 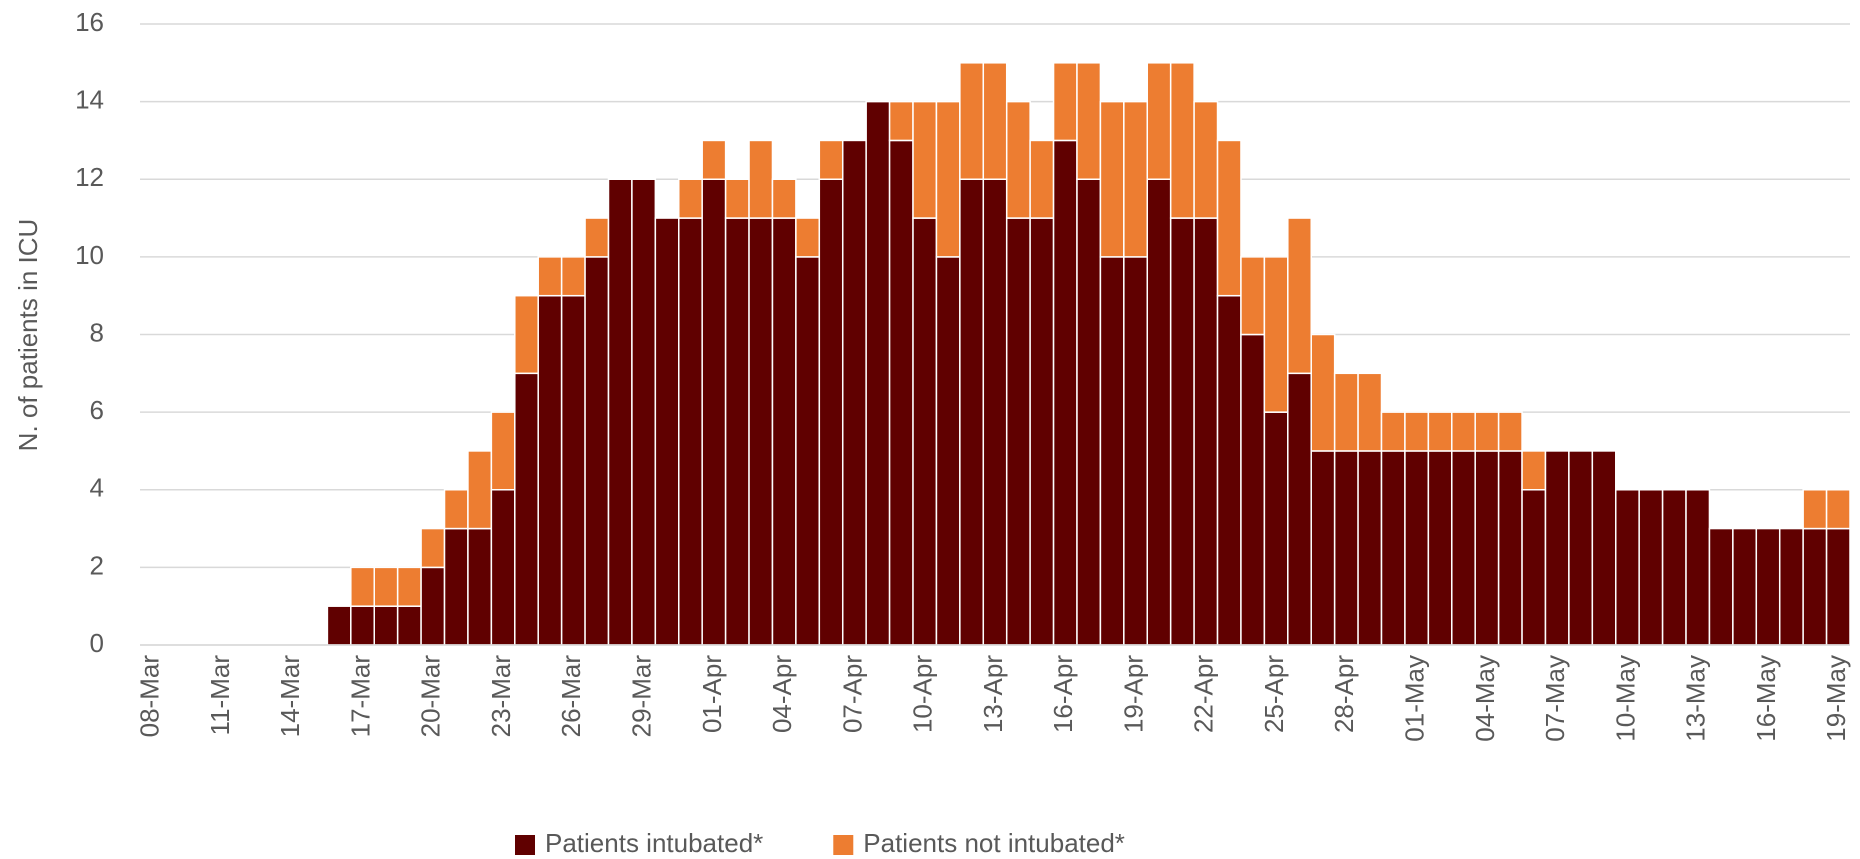 What do you see at coordinates (1274, 694) in the screenshot?
I see `x-tick-label: 25-Apr` at bounding box center [1274, 694].